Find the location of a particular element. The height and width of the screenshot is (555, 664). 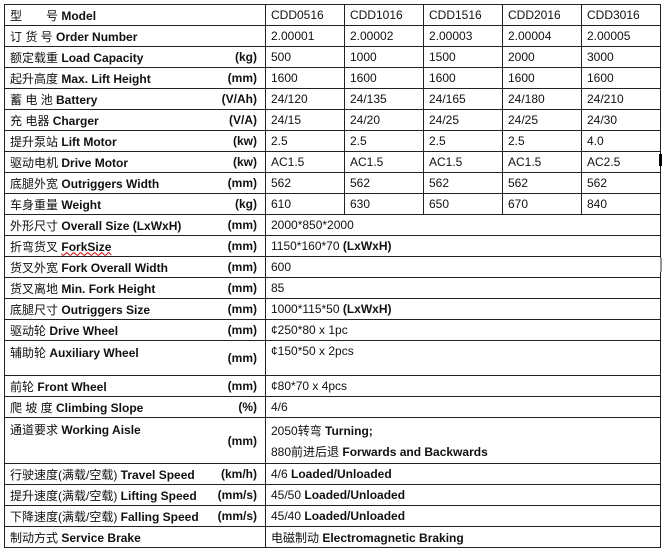

spec-label: 制动方式 Service Brake is located at coordinates (135, 537).